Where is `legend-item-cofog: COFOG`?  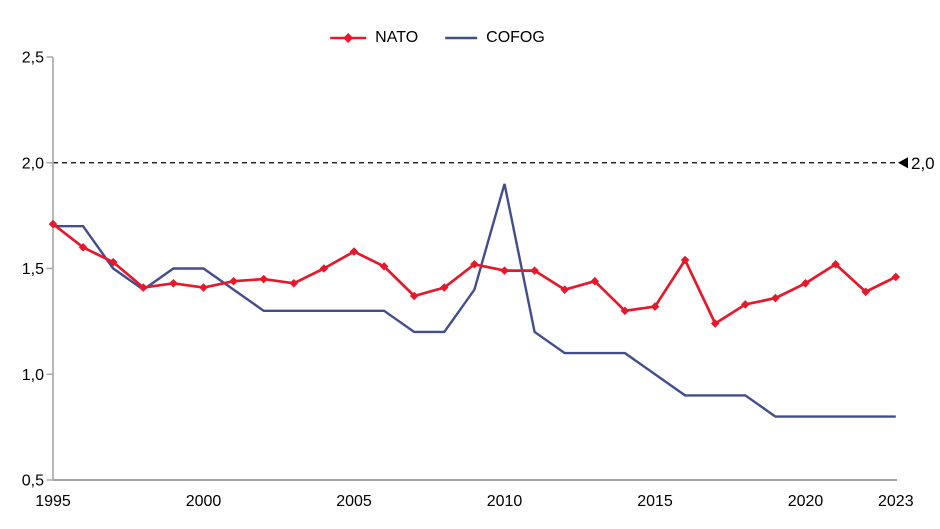 legend-item-cofog: COFOG is located at coordinates (494, 38).